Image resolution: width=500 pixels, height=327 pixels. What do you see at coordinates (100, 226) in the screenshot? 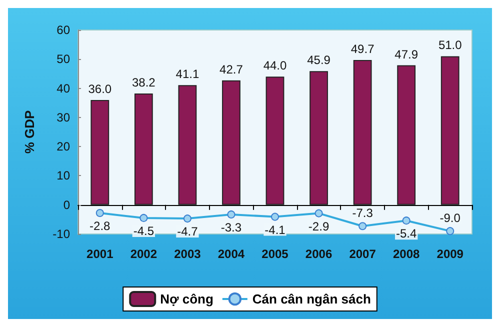
I see `data-label: -2.8` at bounding box center [100, 226].